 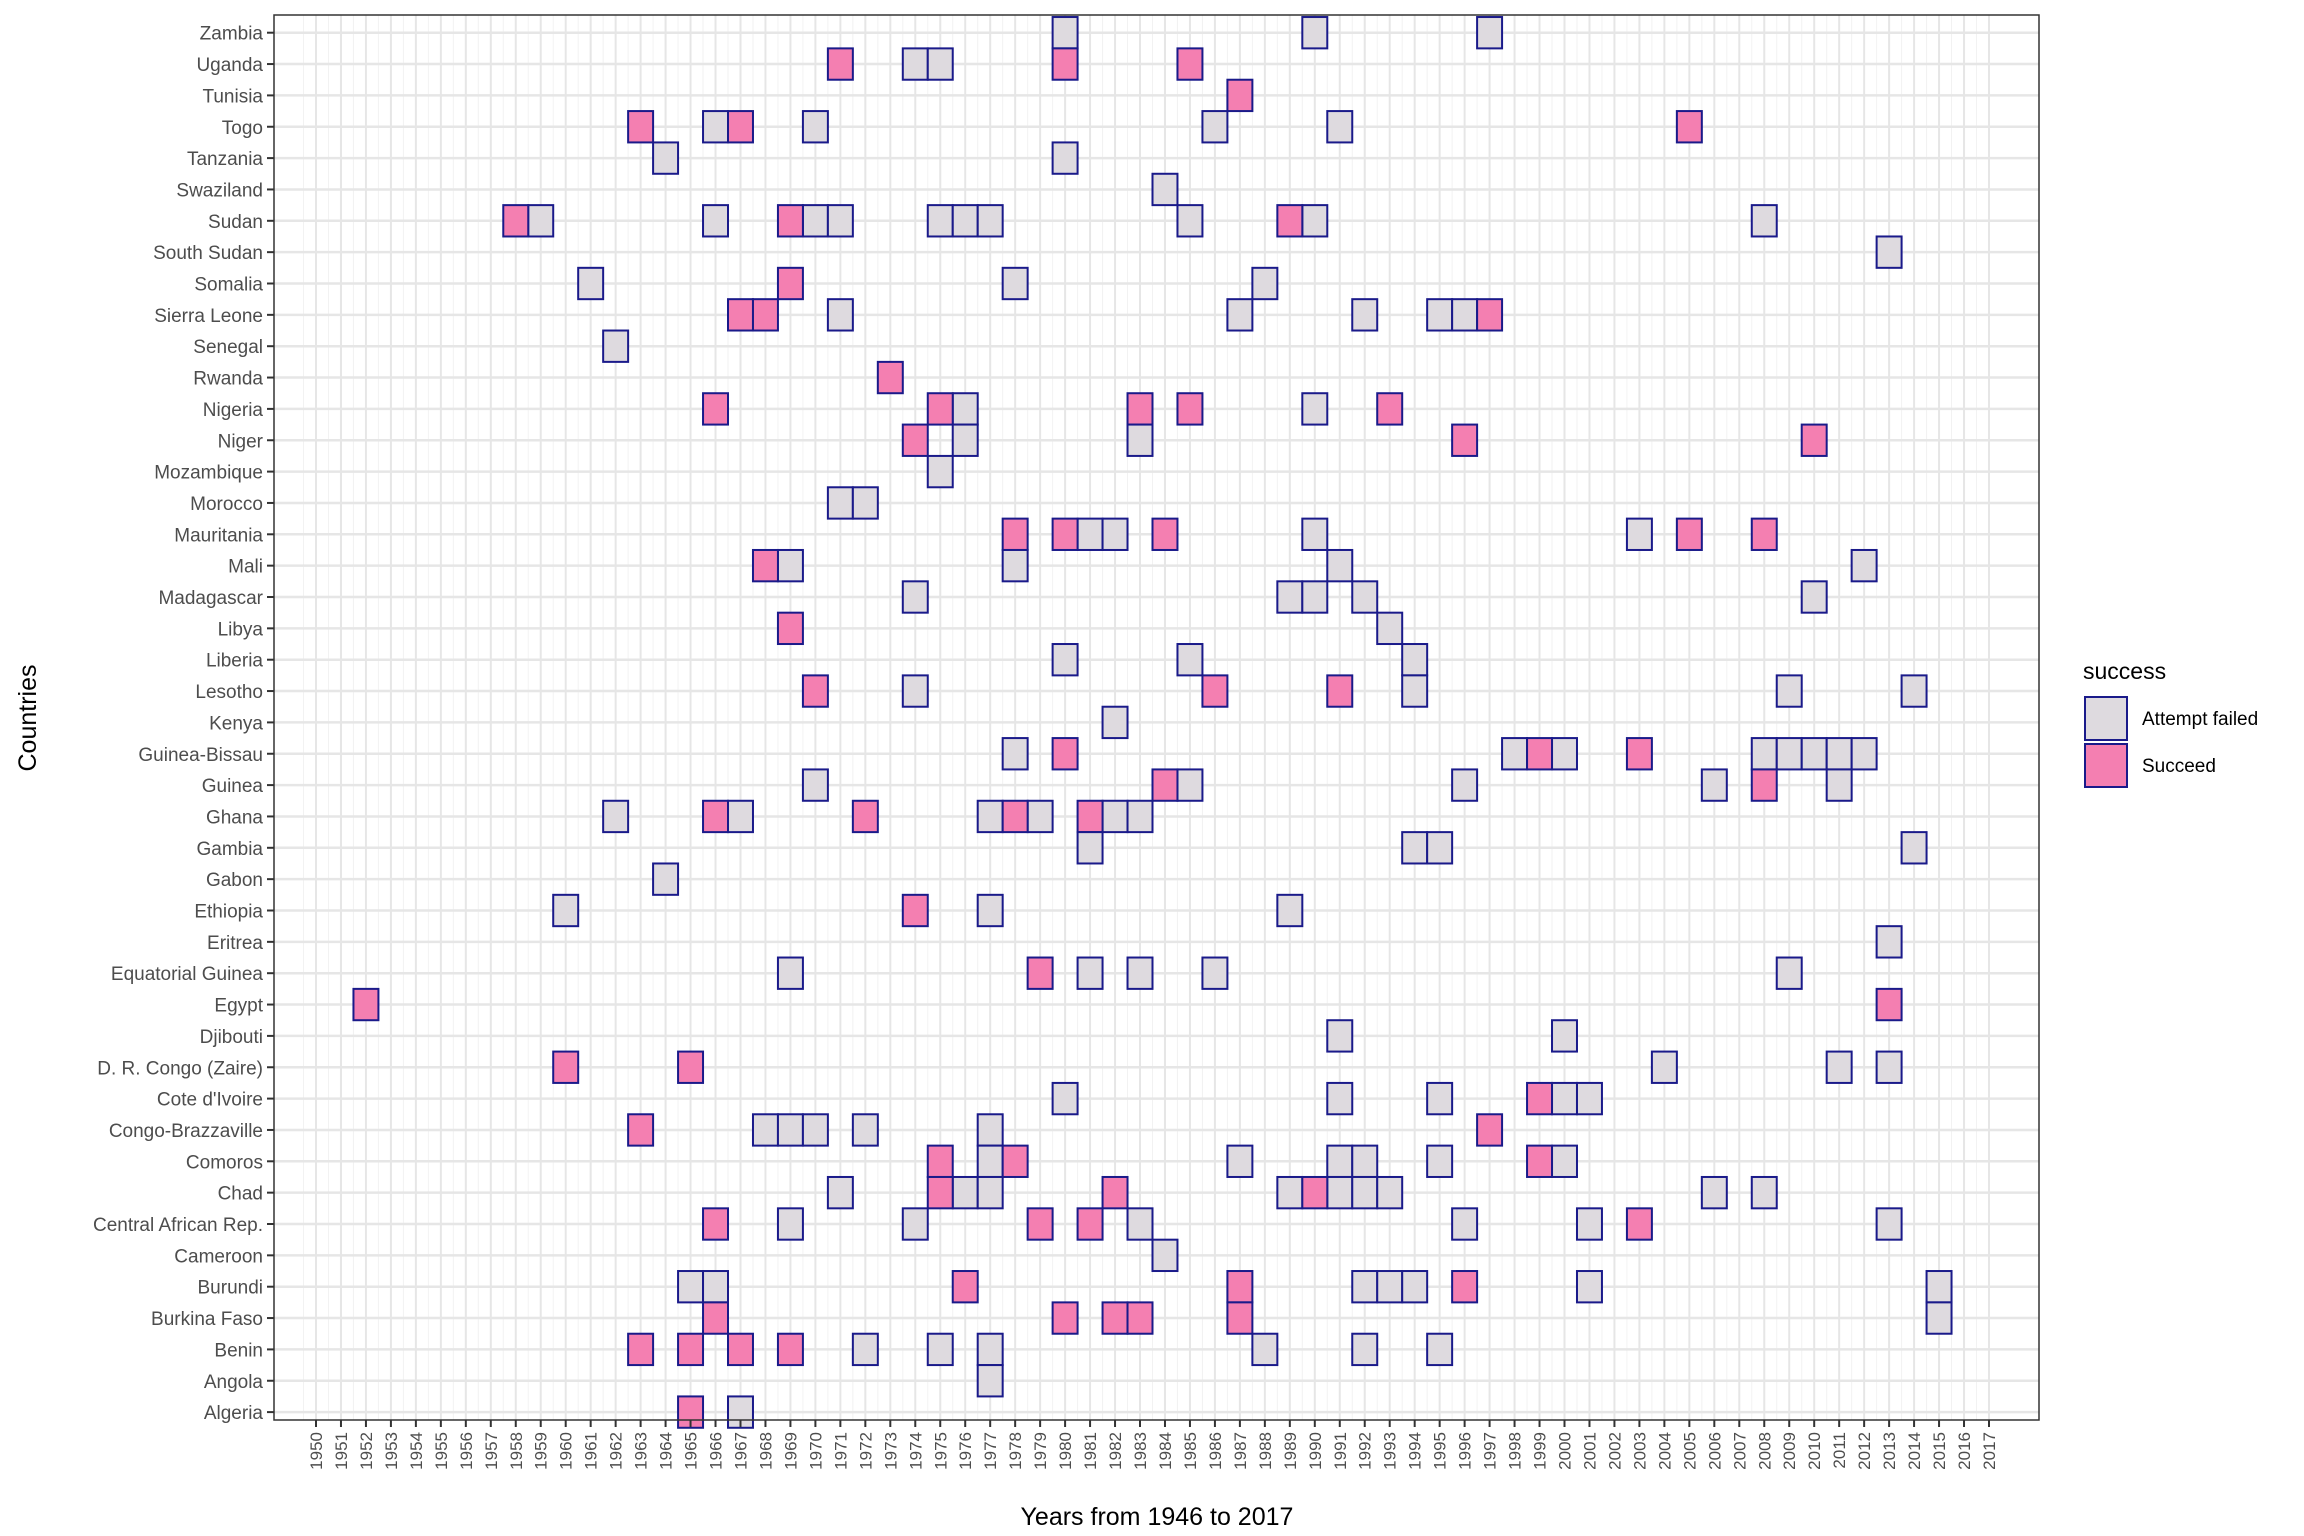 What do you see at coordinates (2124, 671) in the screenshot?
I see `legend-title: success` at bounding box center [2124, 671].